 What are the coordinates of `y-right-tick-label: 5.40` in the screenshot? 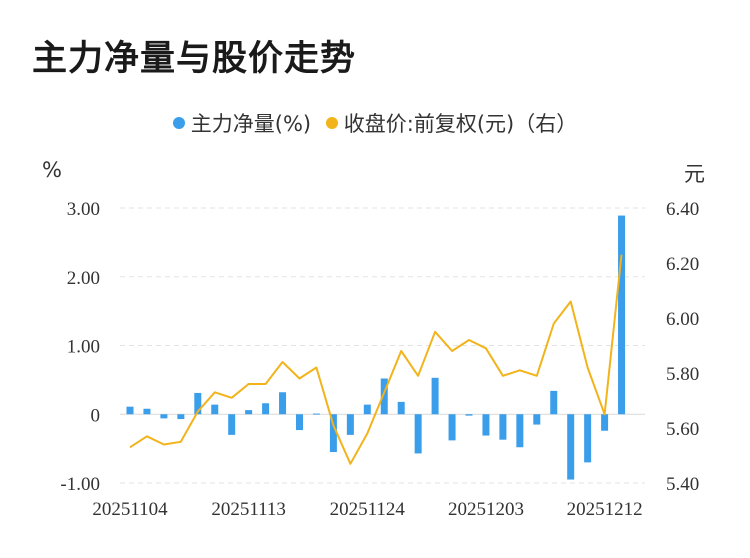 It's located at (682, 484).